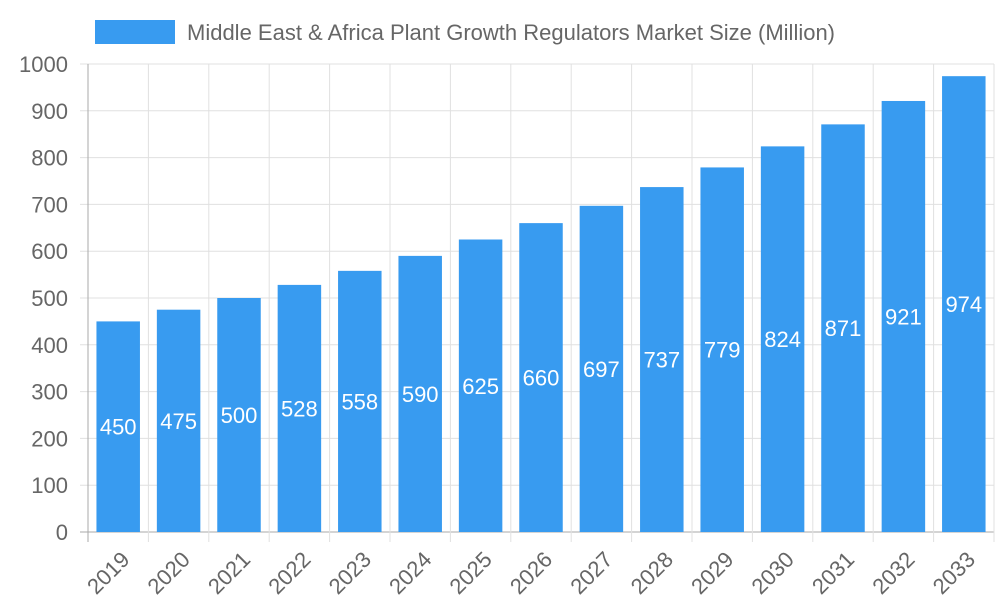  What do you see at coordinates (954, 573) in the screenshot?
I see `x-tick-label: 2033` at bounding box center [954, 573].